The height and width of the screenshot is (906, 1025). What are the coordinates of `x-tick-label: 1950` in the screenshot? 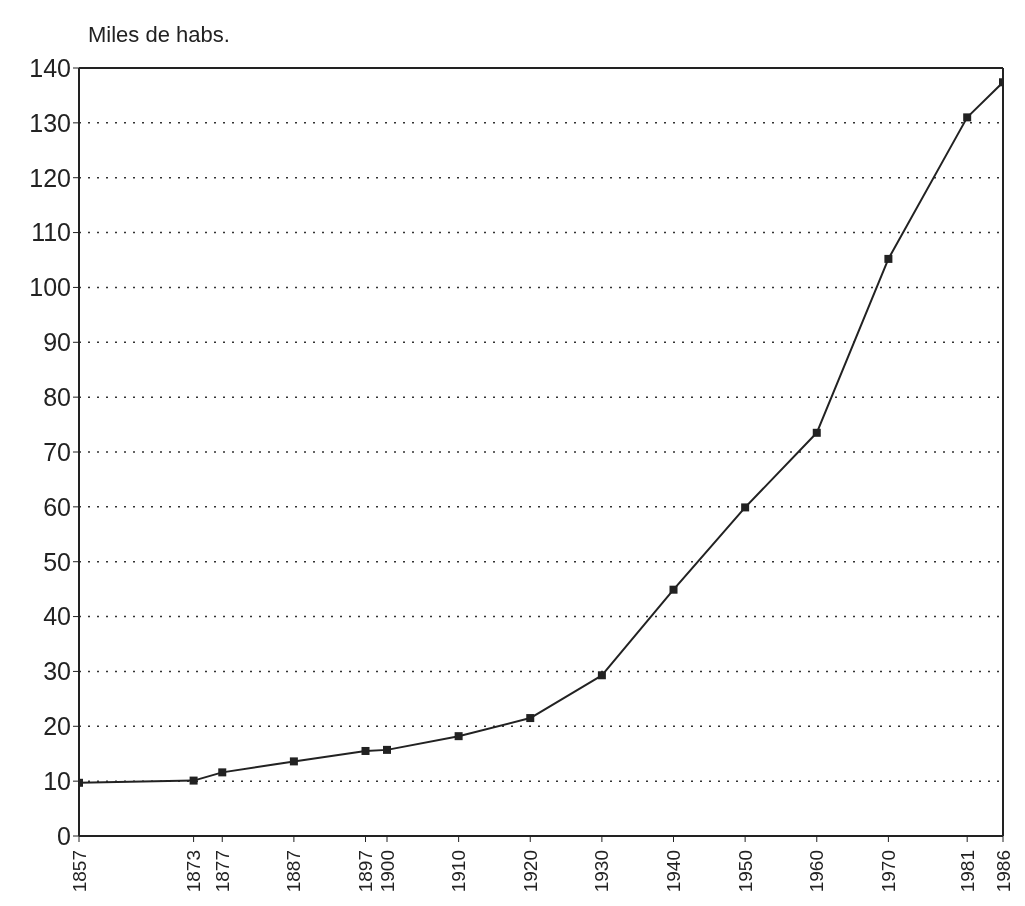 It's located at (745, 871).